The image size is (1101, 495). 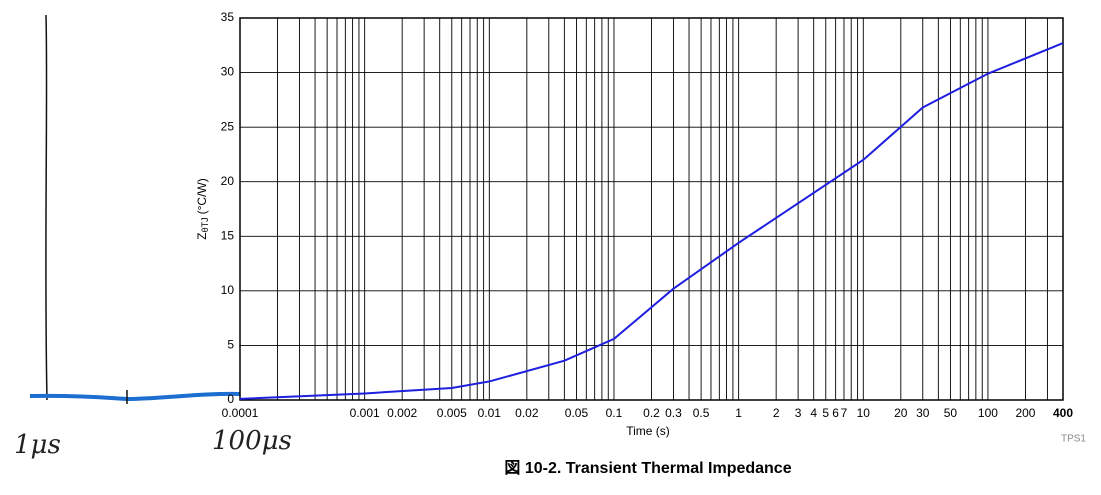 I want to click on x-tick-label: 20, so click(x=901, y=413).